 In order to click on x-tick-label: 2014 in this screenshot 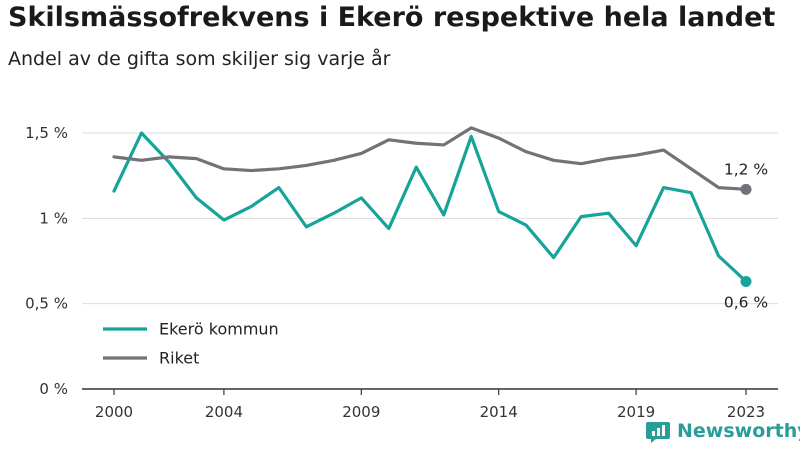, I will do `click(499, 412)`.